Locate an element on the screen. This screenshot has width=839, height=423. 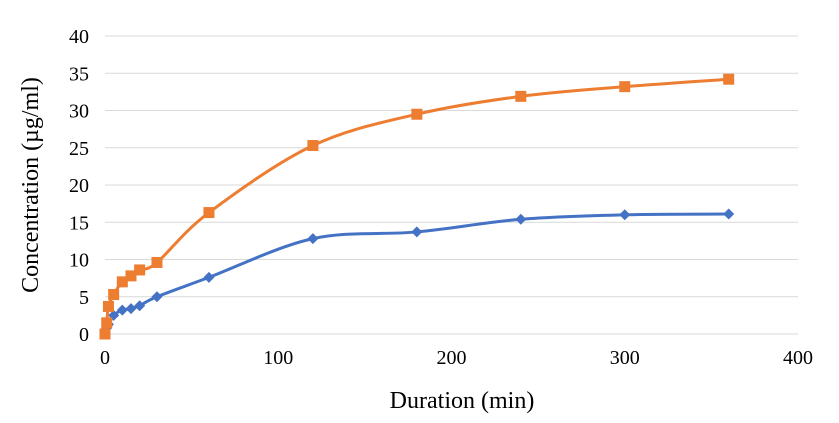
x-axis-title: Duration (min) is located at coordinates (462, 401).